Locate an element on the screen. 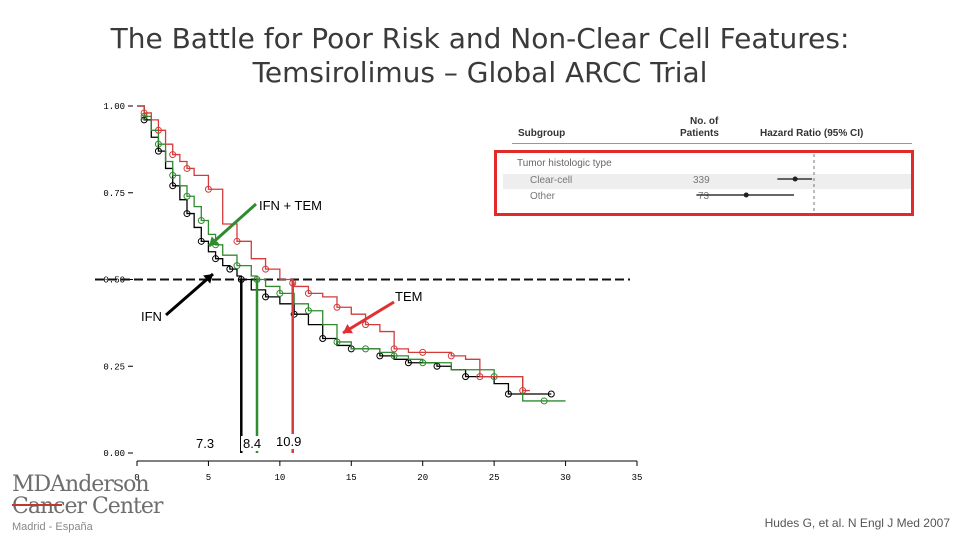  citation: Hudes G, et al. N Engl J Med 2007 is located at coordinates (857, 523).